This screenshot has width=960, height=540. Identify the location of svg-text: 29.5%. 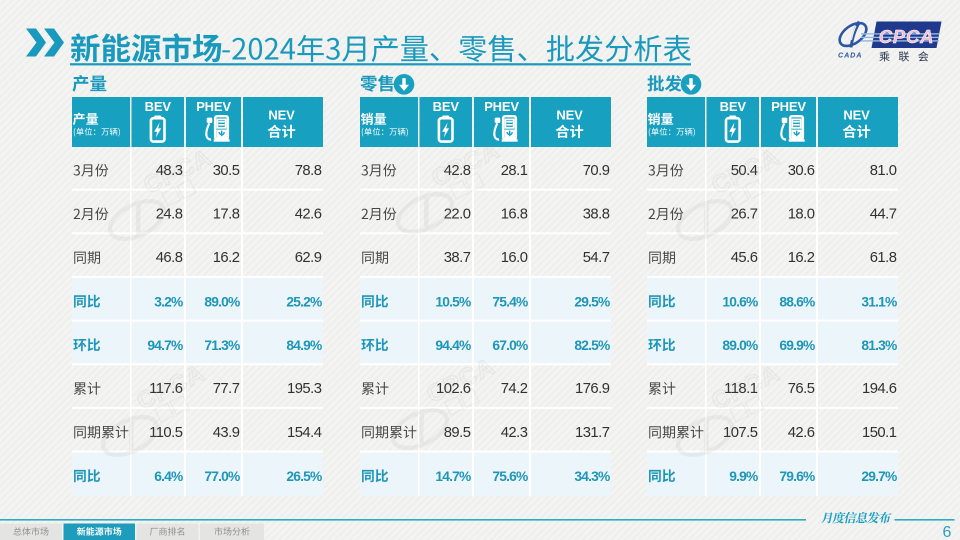
(592, 301).